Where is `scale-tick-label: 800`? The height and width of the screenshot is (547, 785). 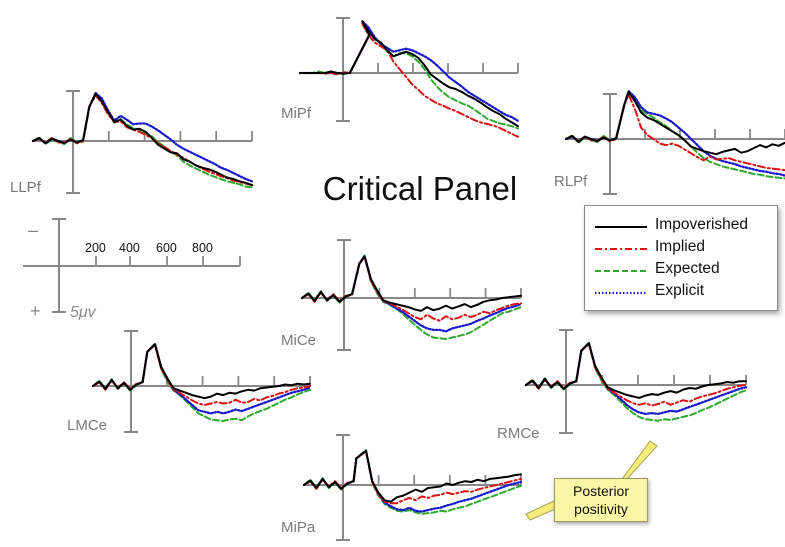 scale-tick-label: 800 is located at coordinates (202, 248).